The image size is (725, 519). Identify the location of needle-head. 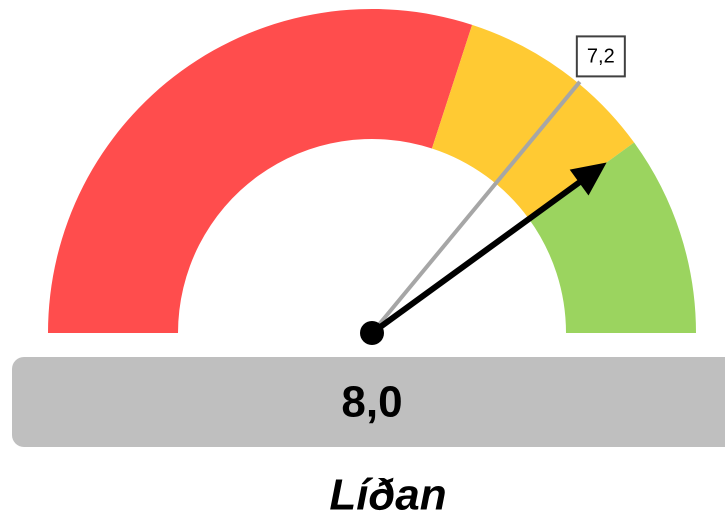
(588, 179).